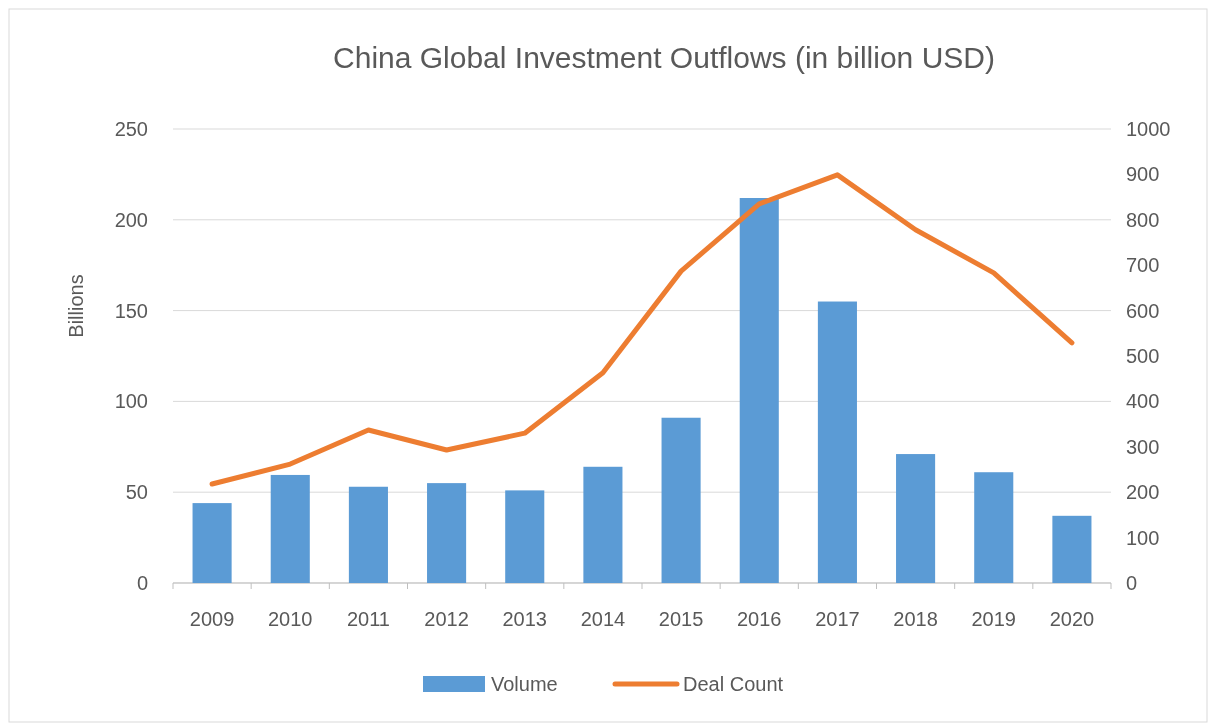 The height and width of the screenshot is (724, 1210). Describe the element at coordinates (142, 583) in the screenshot. I see `y-tick-label: 0` at that location.